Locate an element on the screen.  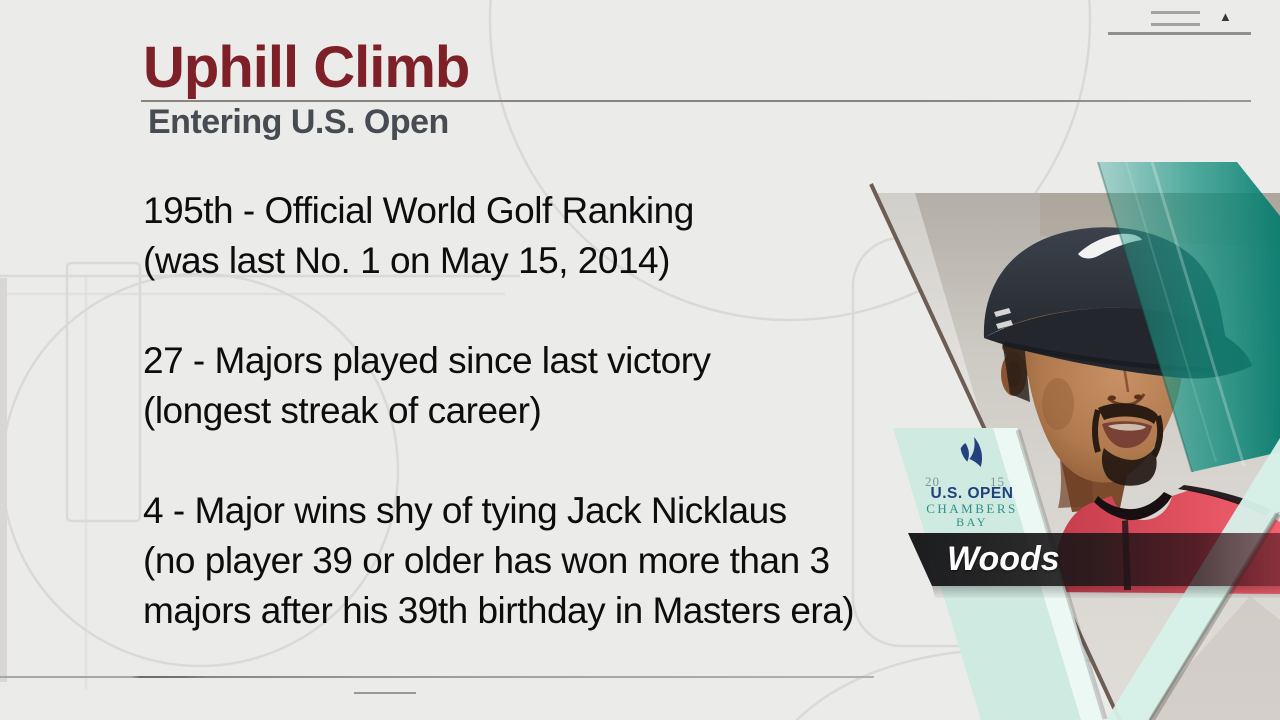
bottom-rule is located at coordinates (437, 677).